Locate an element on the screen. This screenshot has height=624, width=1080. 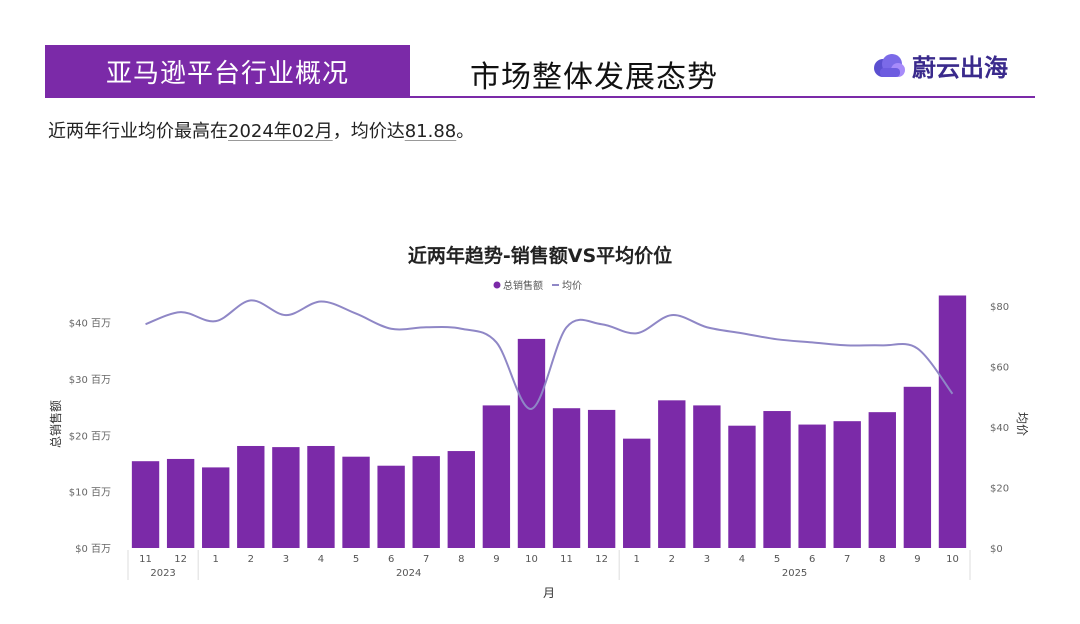
summary-prefix: 近两年行业均价最高在 is located at coordinates (138, 131).